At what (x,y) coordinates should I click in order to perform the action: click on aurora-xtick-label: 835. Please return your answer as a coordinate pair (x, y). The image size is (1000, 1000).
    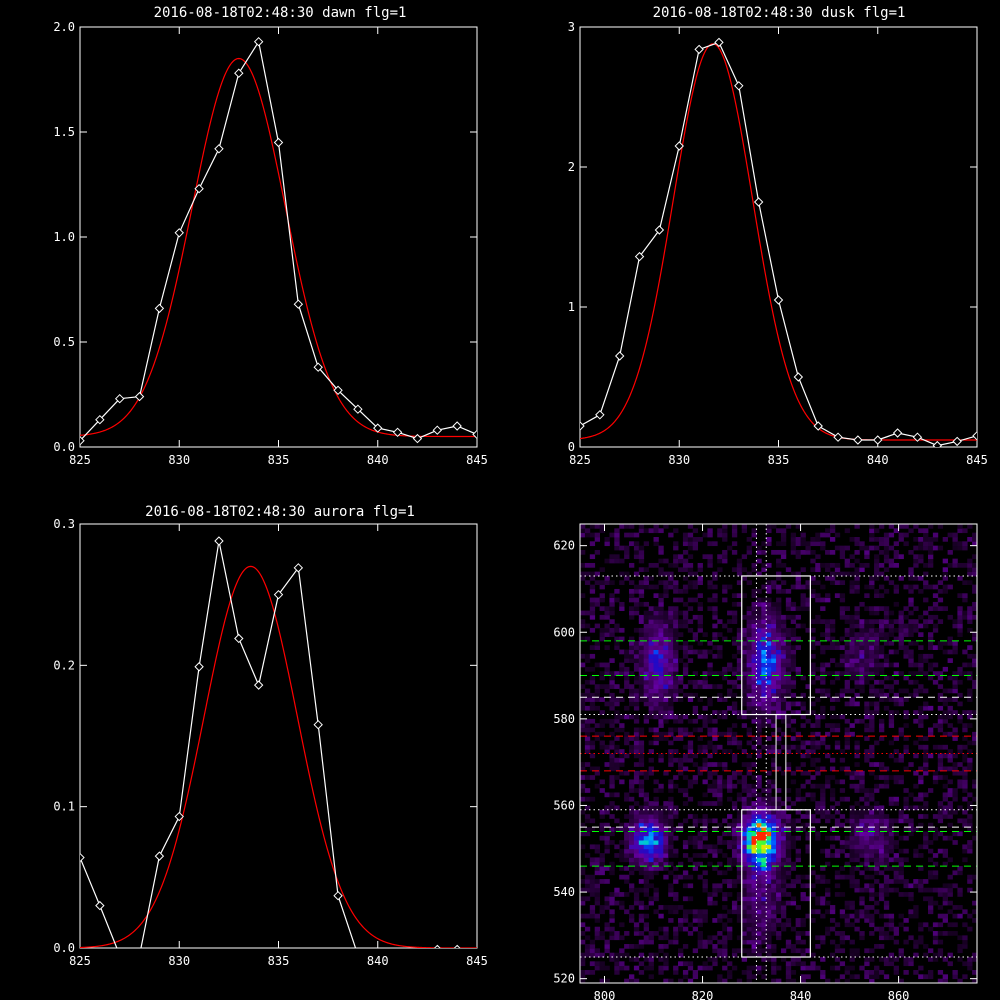
    Looking at the image, I should click on (279, 961).